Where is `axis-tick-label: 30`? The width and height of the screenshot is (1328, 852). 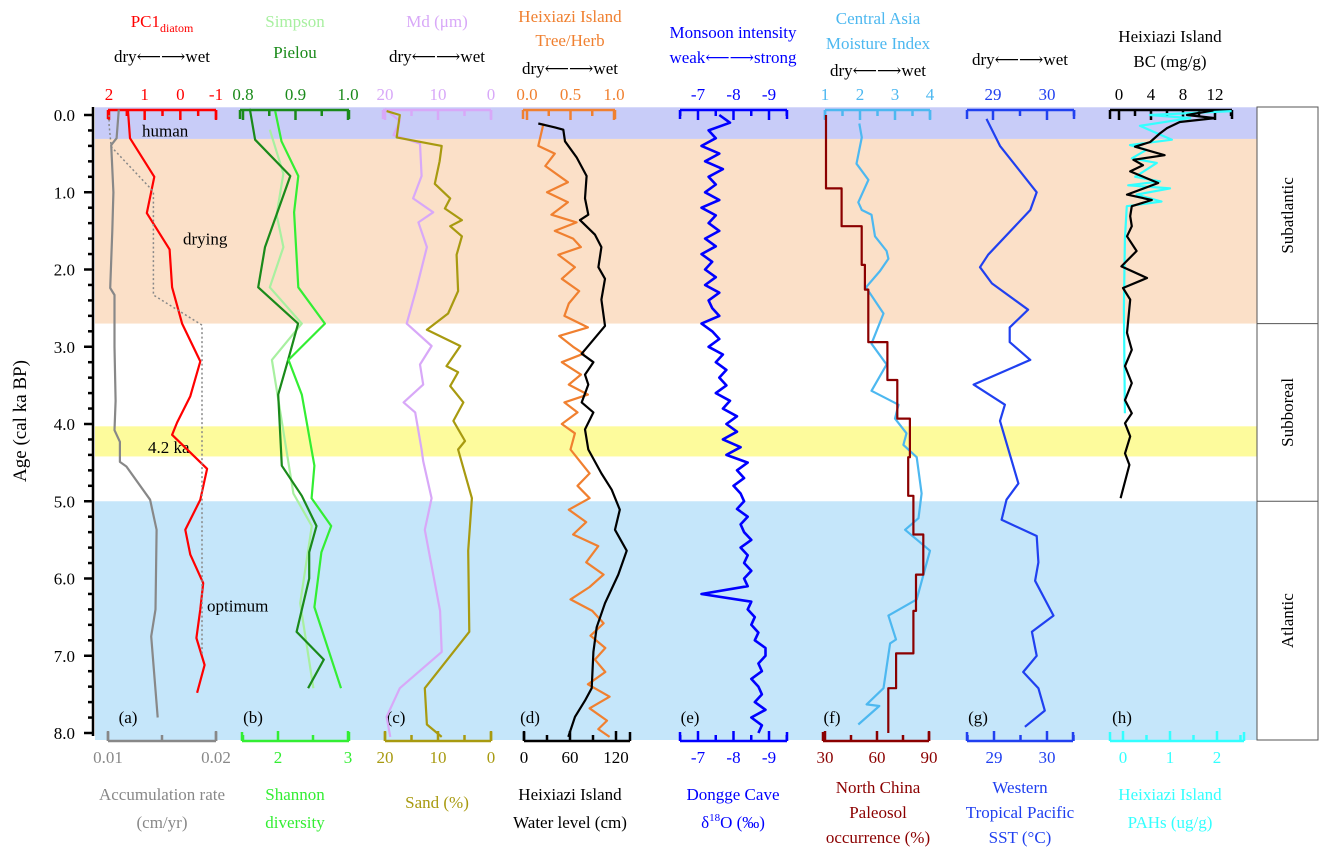
axis-tick-label: 30 is located at coordinates (1047, 94).